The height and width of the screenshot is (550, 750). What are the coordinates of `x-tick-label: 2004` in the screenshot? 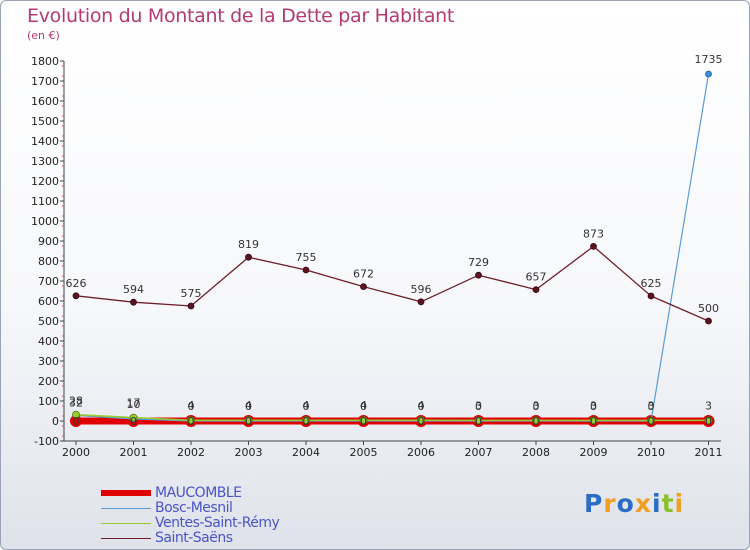 It's located at (306, 452).